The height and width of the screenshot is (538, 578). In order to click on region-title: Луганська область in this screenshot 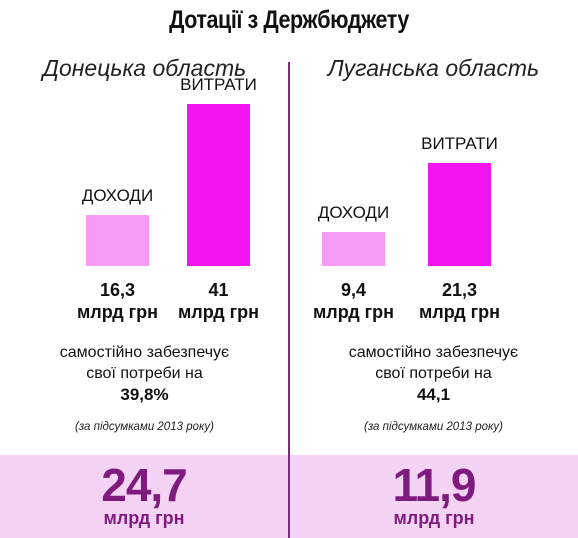, I will do `click(433, 68)`.